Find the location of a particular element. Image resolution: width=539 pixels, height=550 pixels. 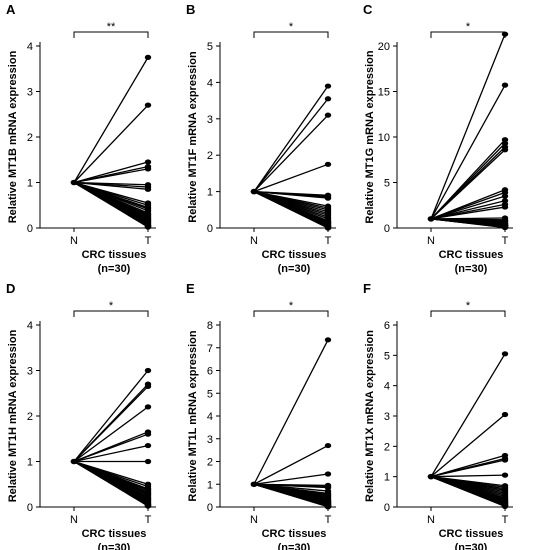

y-tick-label: 20 is located at coordinates (384, 47).